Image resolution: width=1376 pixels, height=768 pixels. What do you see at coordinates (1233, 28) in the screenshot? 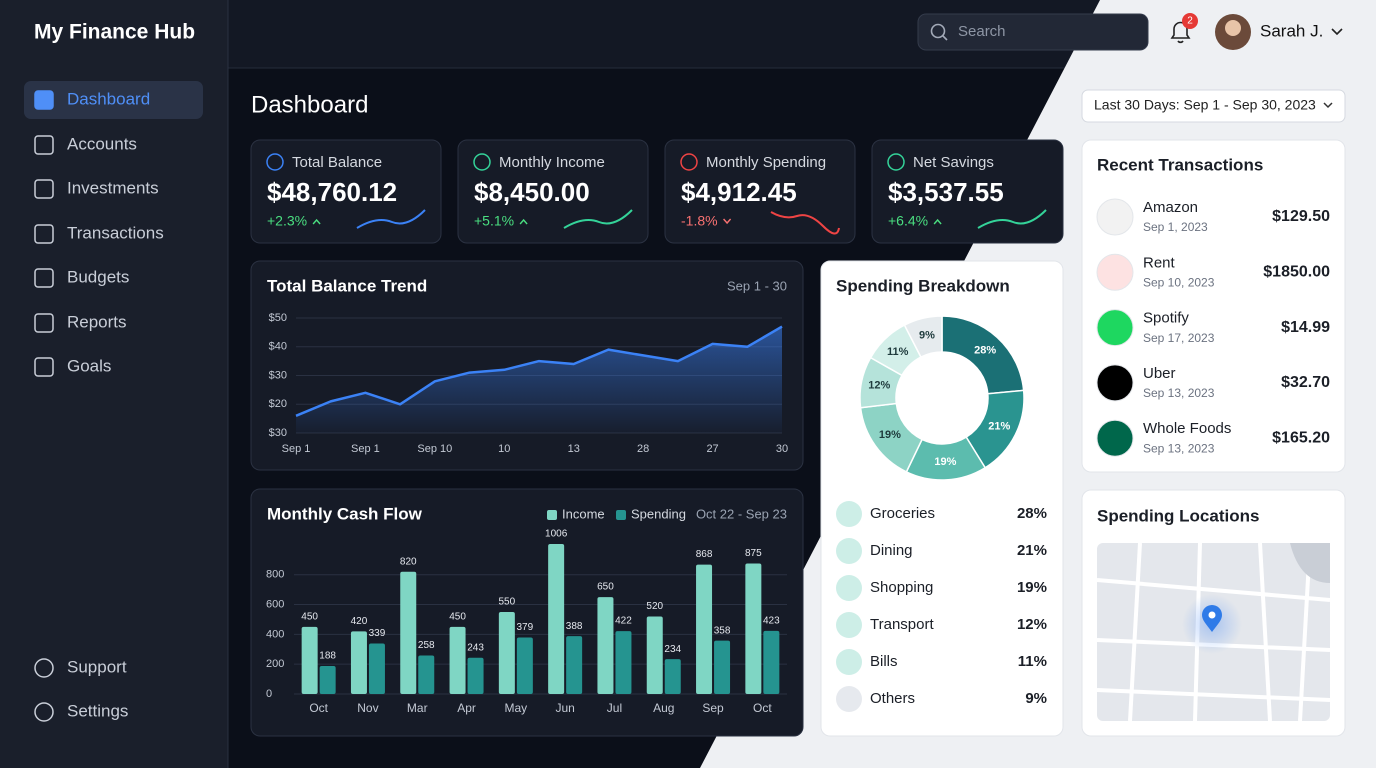
I see `avatar-face` at bounding box center [1233, 28].